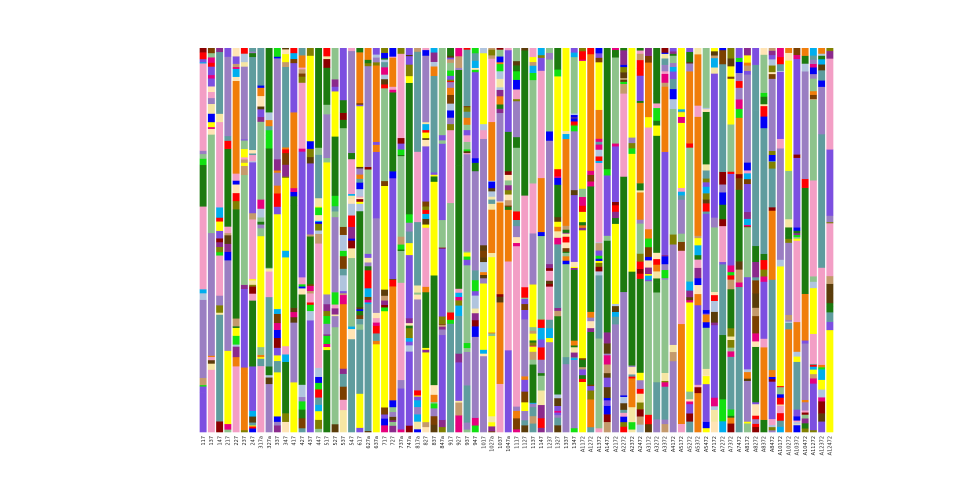  Describe the element at coordinates (625, 444) in the screenshot. I see `x-tick-label: A2272` at that location.